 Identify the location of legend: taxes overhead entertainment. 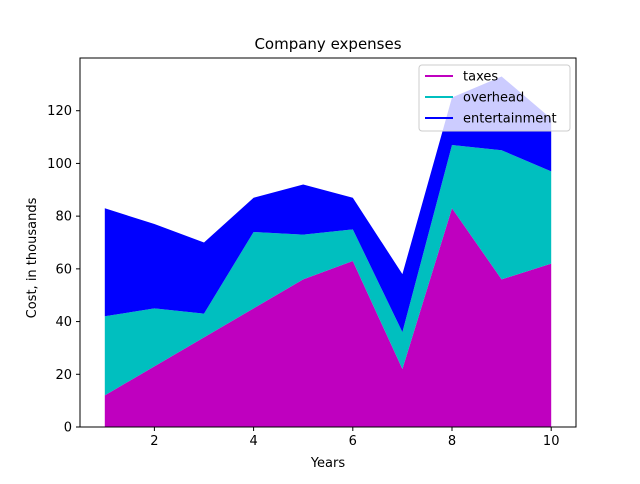
(494, 98).